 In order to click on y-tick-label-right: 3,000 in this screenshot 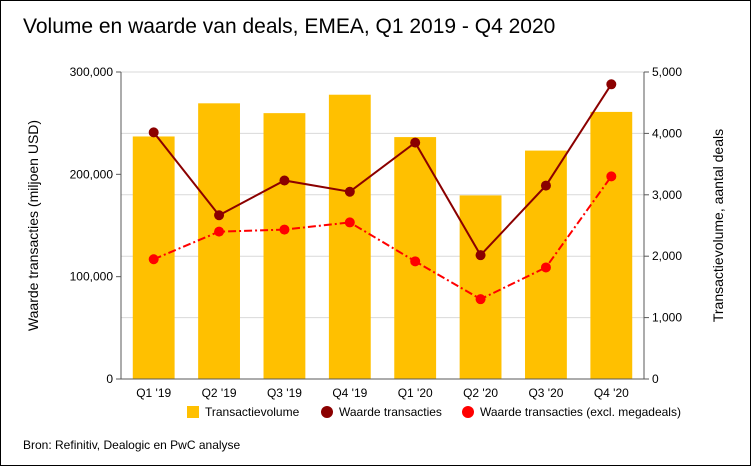, I will do `click(667, 195)`.